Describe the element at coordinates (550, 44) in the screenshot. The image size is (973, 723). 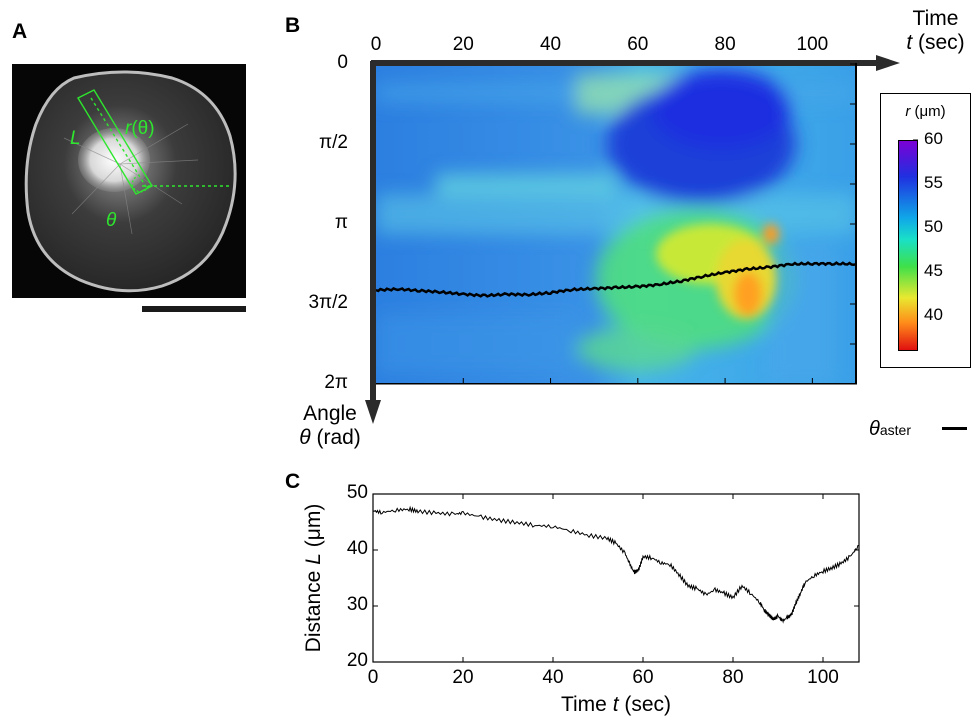
I see `time-tick-label: 40` at that location.